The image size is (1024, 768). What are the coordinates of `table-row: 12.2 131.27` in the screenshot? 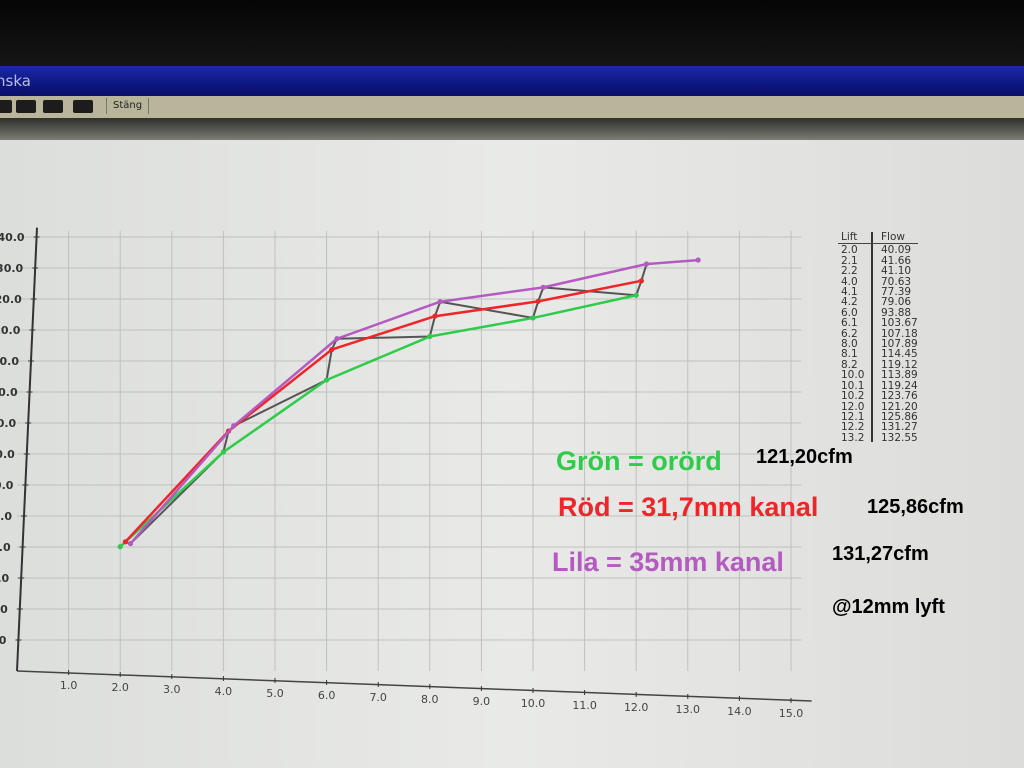 It's located at (878, 427).